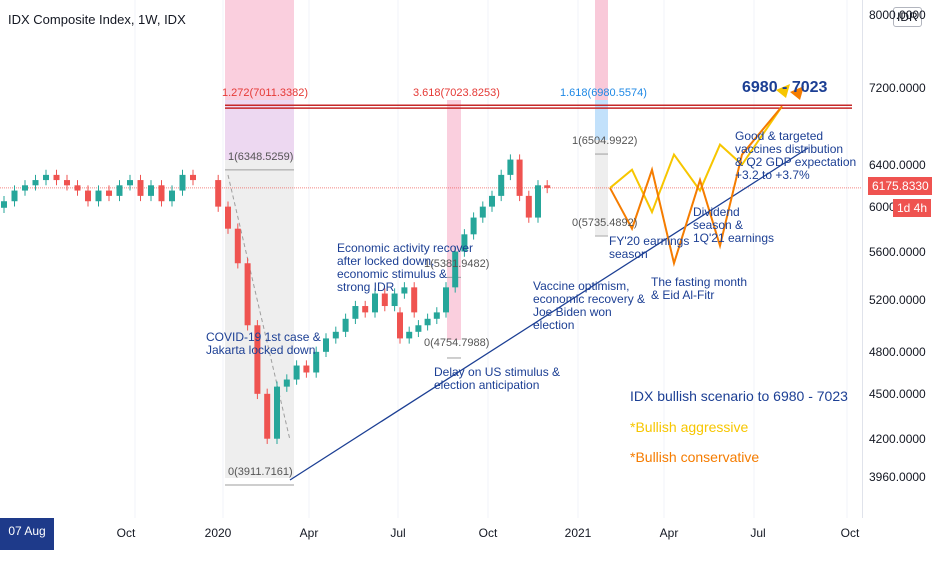 This screenshot has height=570, width=932. What do you see at coordinates (695, 457) in the screenshot?
I see `legend-conservative: *Bullish conservative` at bounding box center [695, 457].